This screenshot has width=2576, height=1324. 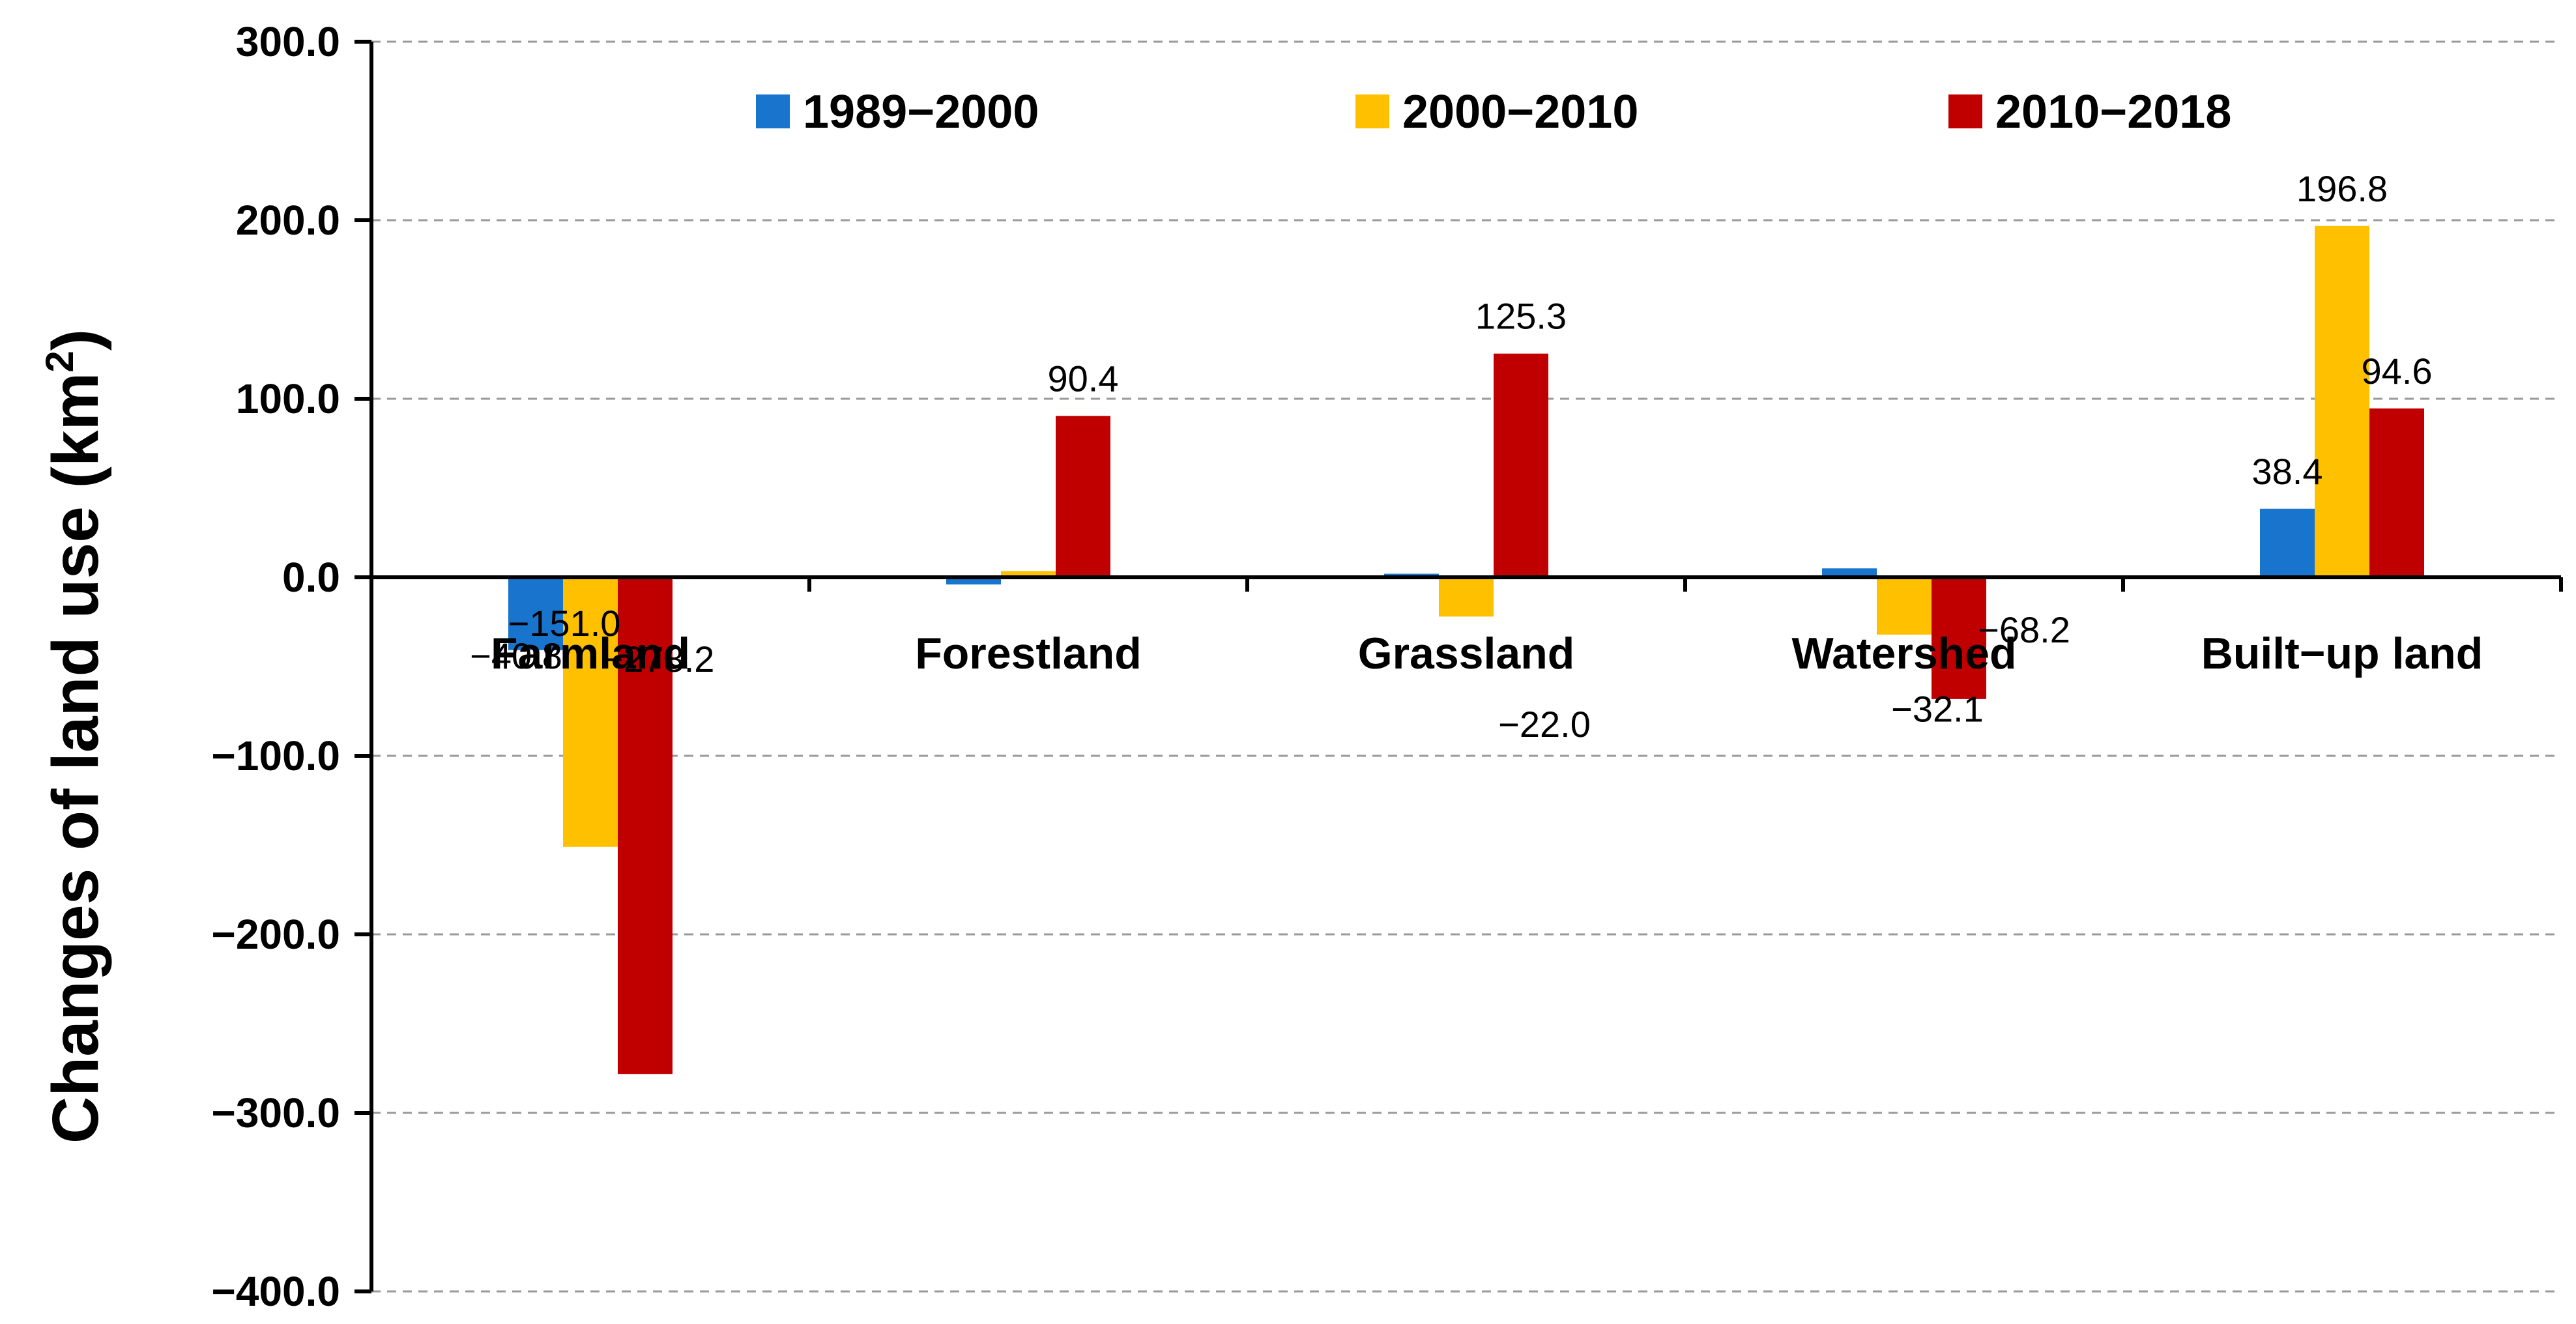 What do you see at coordinates (1903, 653) in the screenshot?
I see `x-category-label: Watershed` at bounding box center [1903, 653].